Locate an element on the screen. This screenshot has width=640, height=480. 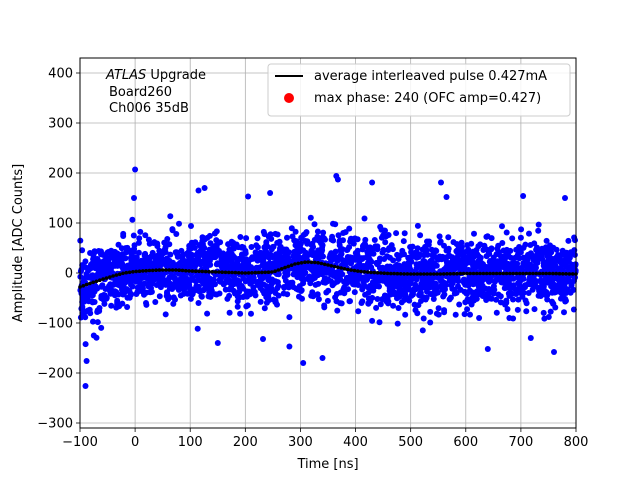
svg-text: ATLAS Upgrade is located at coordinates (155, 75).